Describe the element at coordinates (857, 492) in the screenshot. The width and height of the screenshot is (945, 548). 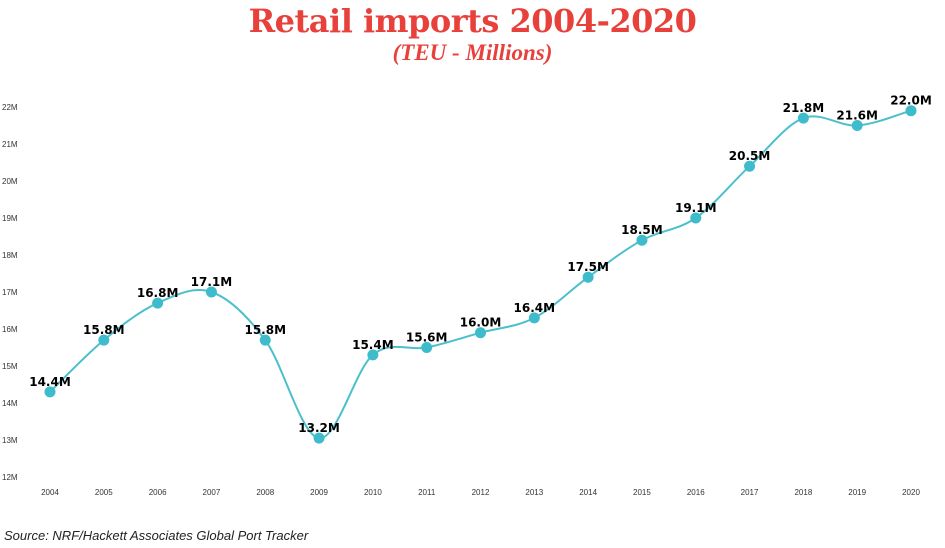
I see `x-tick-label: 2019` at that location.